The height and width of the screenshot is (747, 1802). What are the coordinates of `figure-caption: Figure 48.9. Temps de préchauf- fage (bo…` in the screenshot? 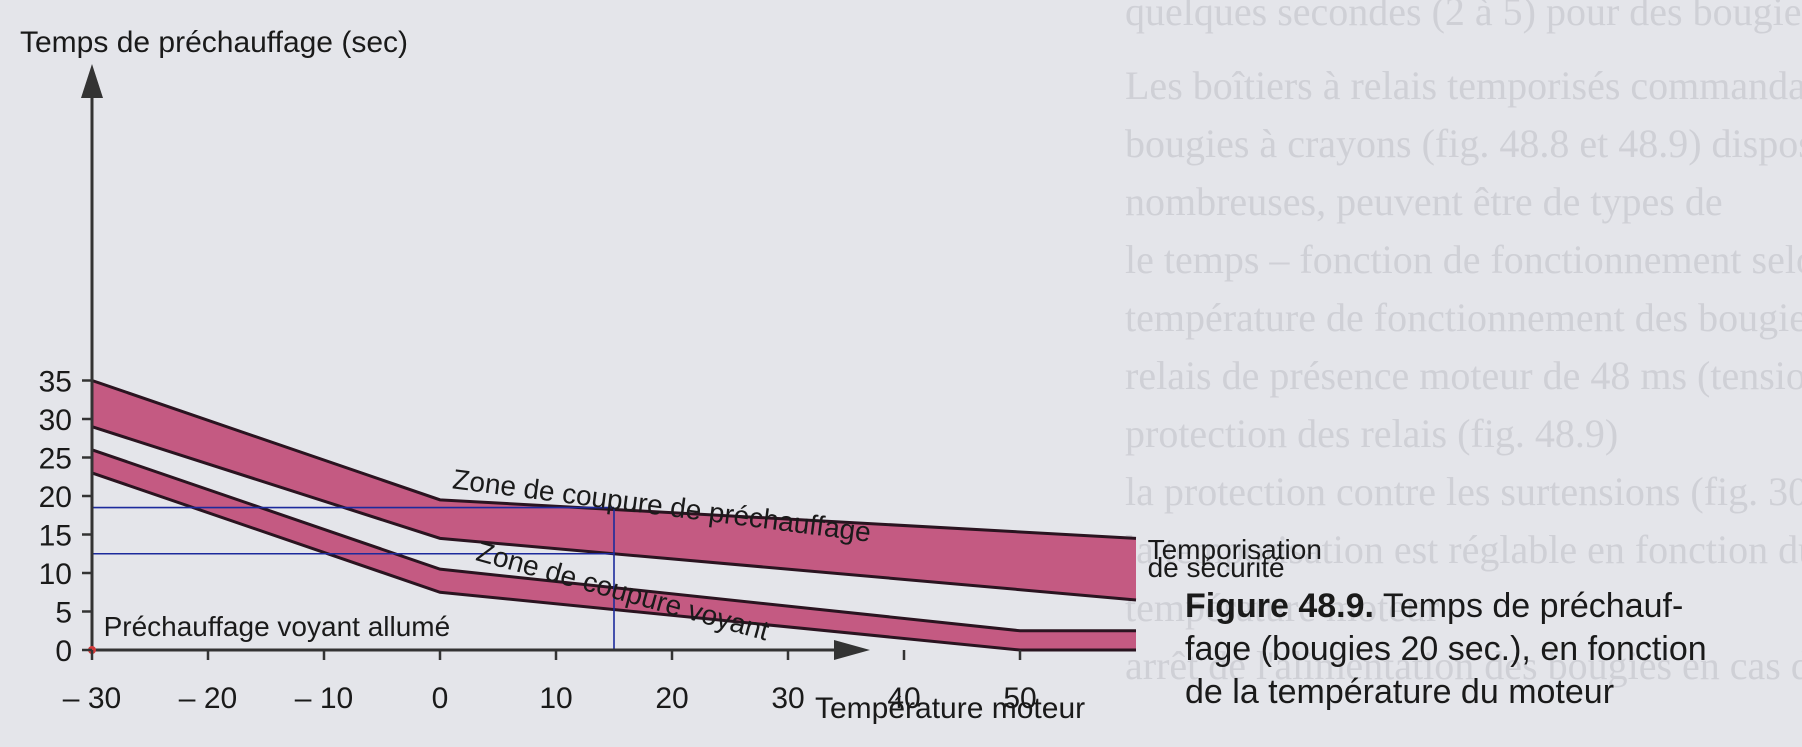 It's located at (1485, 649).